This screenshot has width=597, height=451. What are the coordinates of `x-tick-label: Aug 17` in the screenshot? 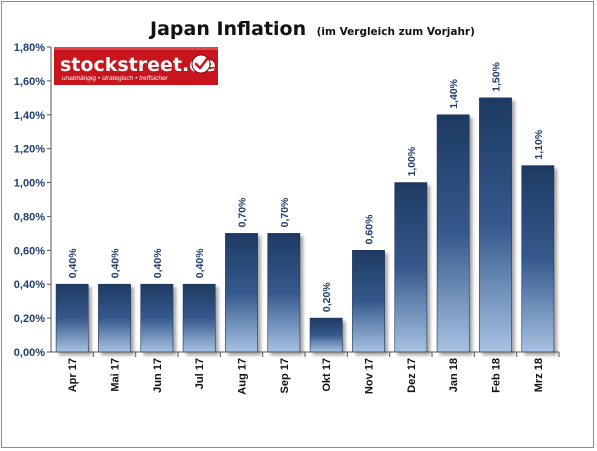 It's located at (243, 376).